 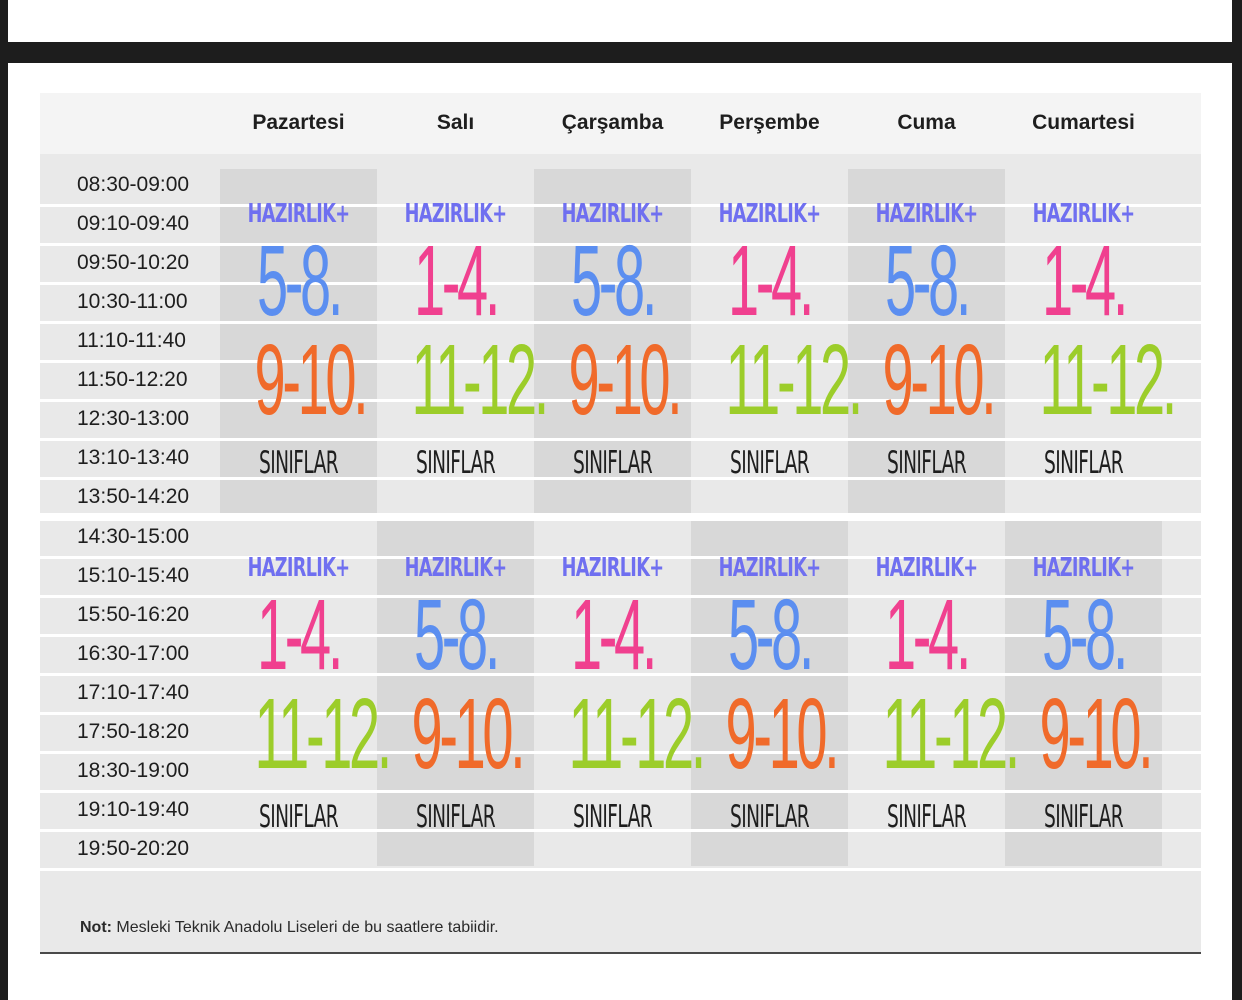 What do you see at coordinates (612, 122) in the screenshot?
I see `day-header: Çarşamba` at bounding box center [612, 122].